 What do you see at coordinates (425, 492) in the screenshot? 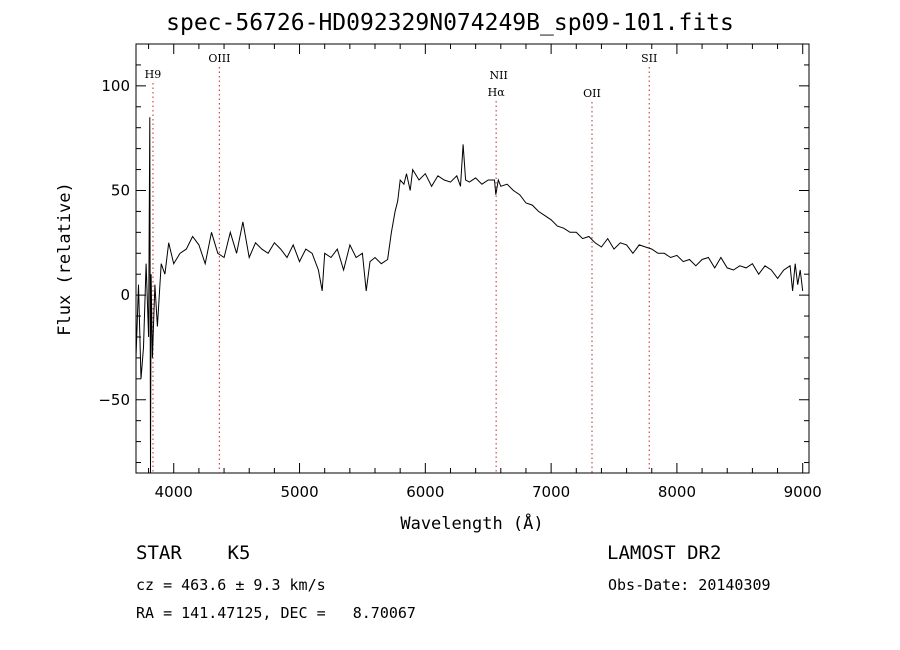
I see `x-tick-label: 6000` at bounding box center [425, 492].